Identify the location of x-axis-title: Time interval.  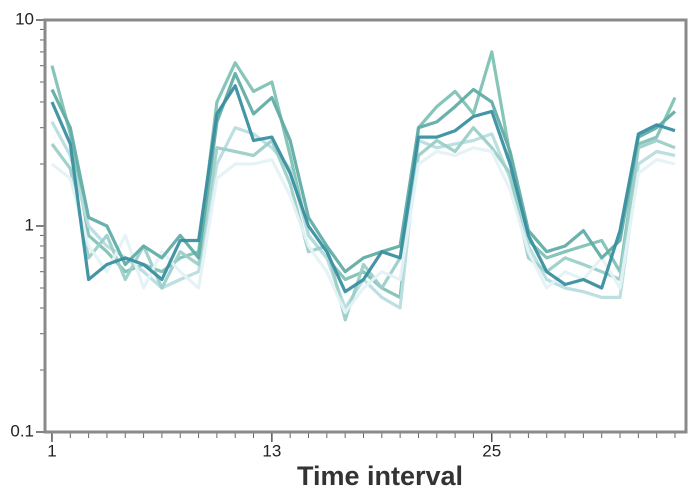
(380, 476).